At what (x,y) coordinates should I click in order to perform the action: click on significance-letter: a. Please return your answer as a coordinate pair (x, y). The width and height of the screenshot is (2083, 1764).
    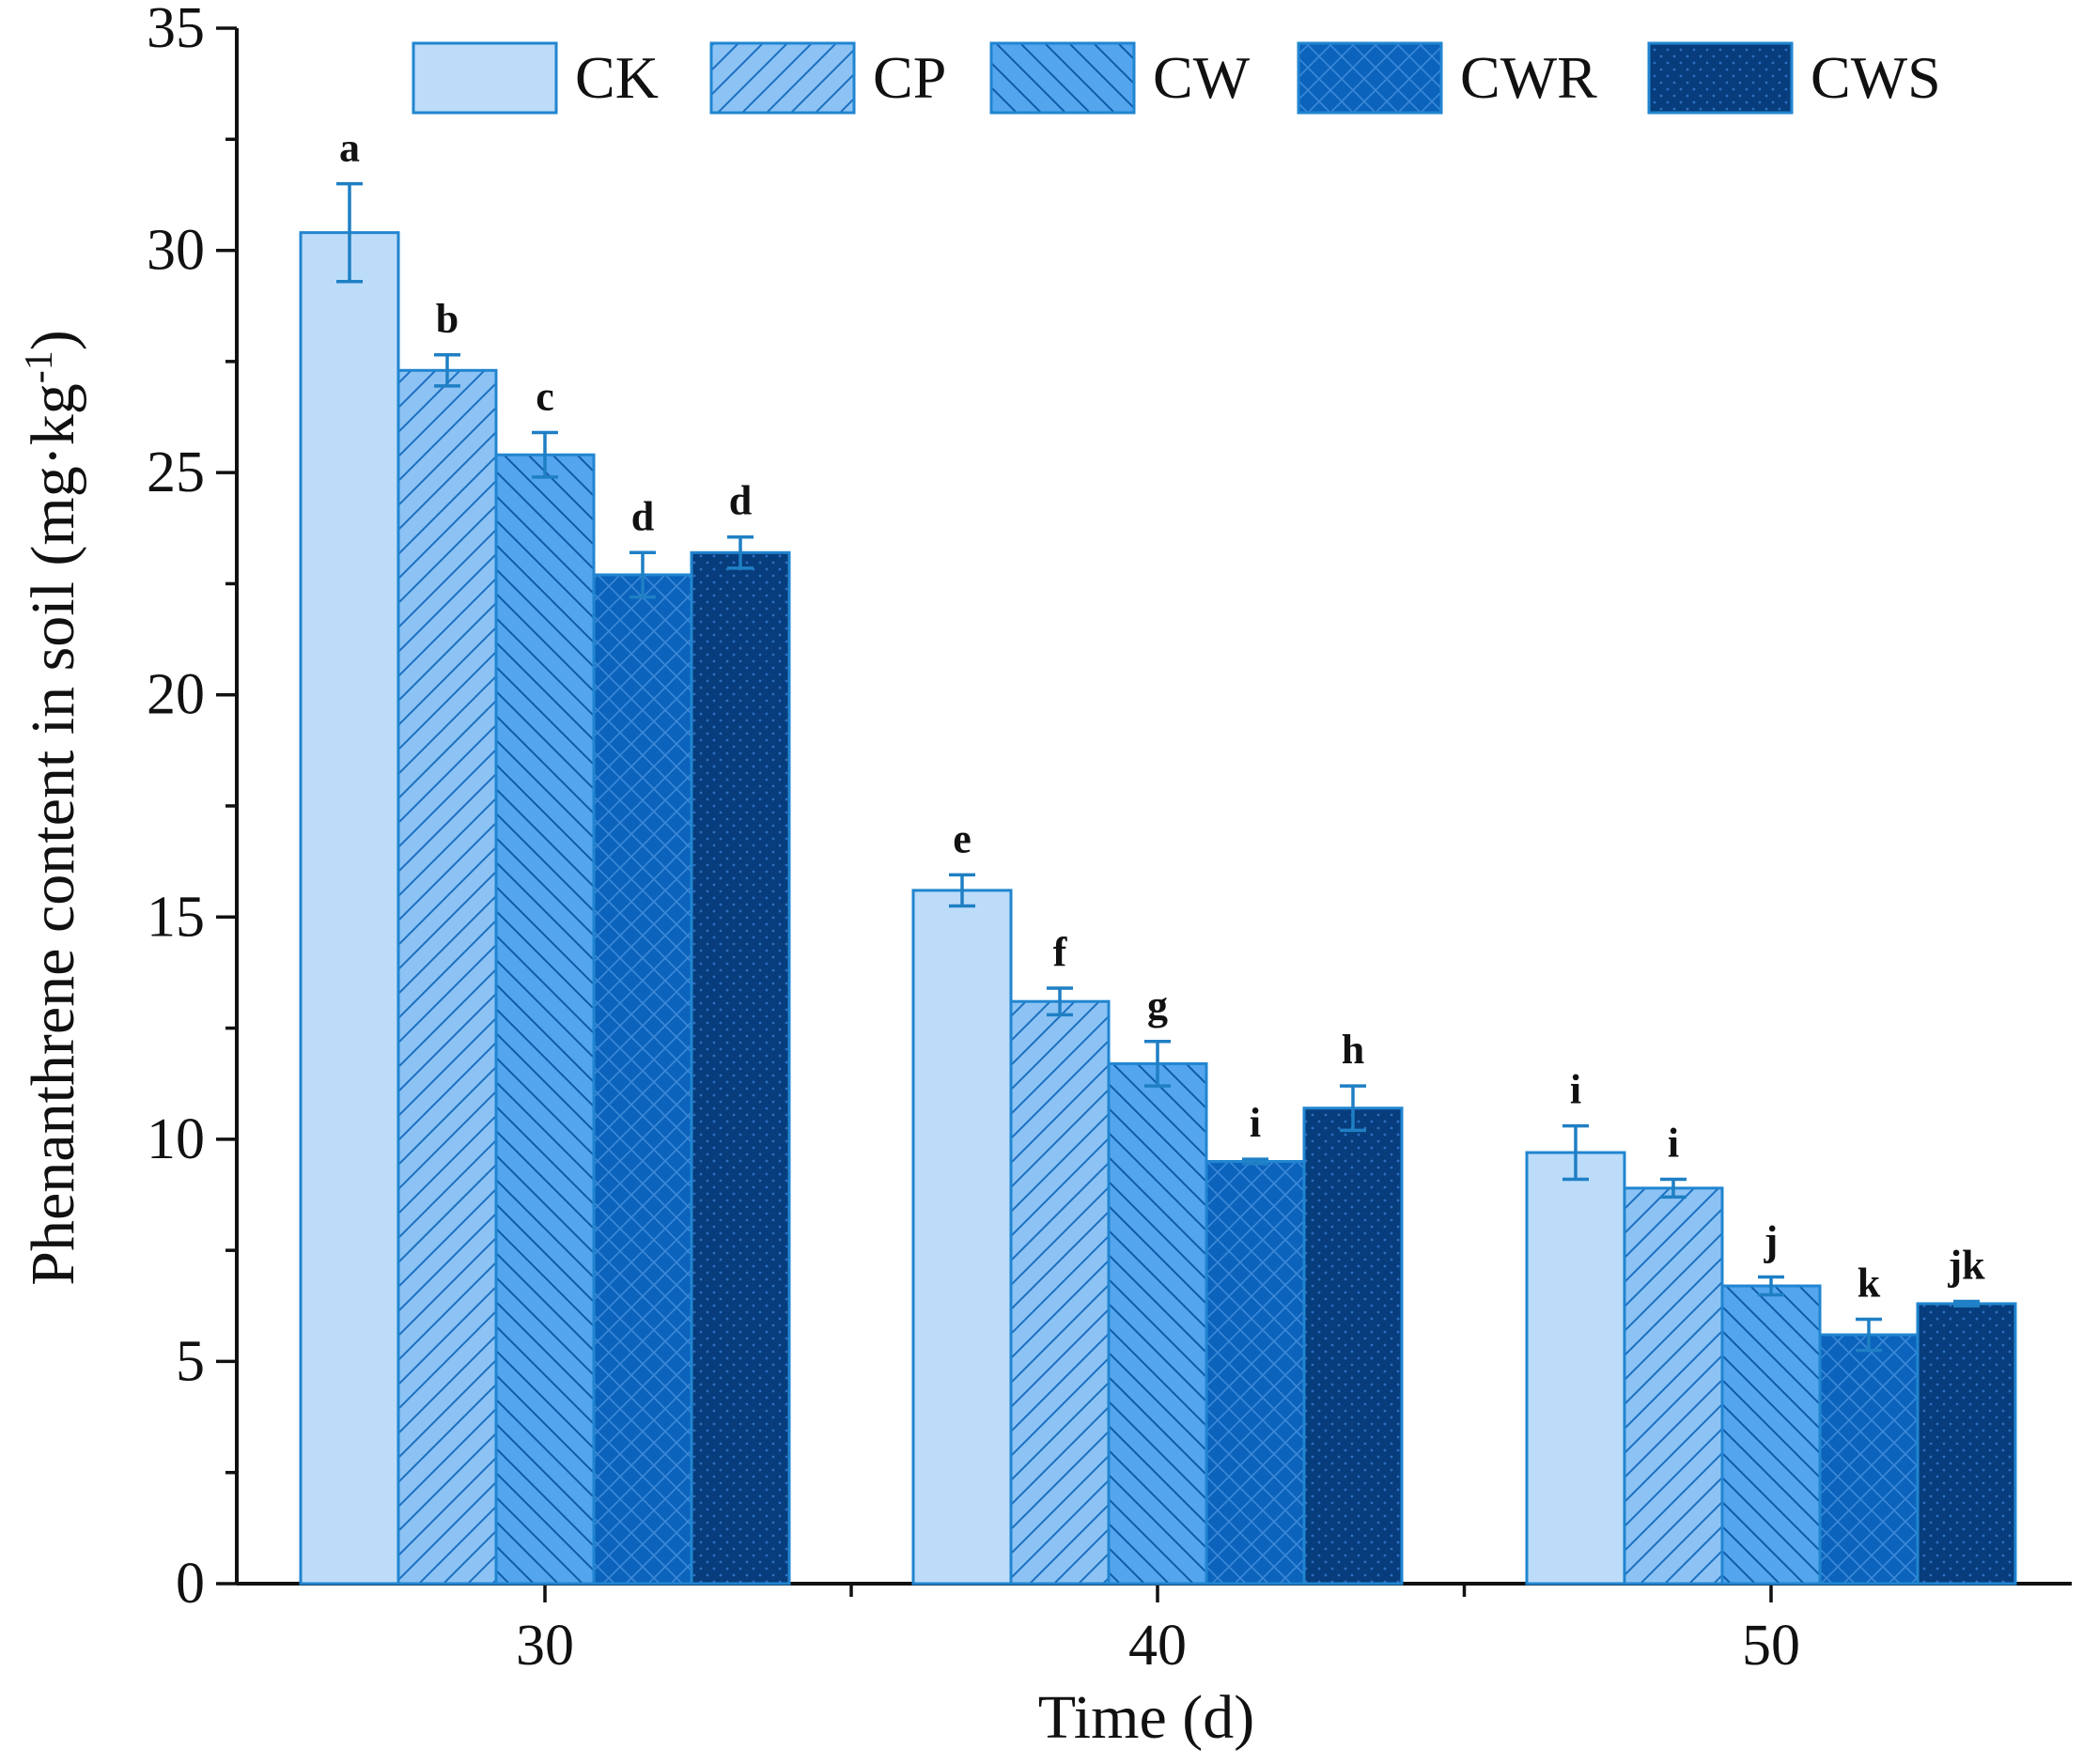
    Looking at the image, I should click on (349, 148).